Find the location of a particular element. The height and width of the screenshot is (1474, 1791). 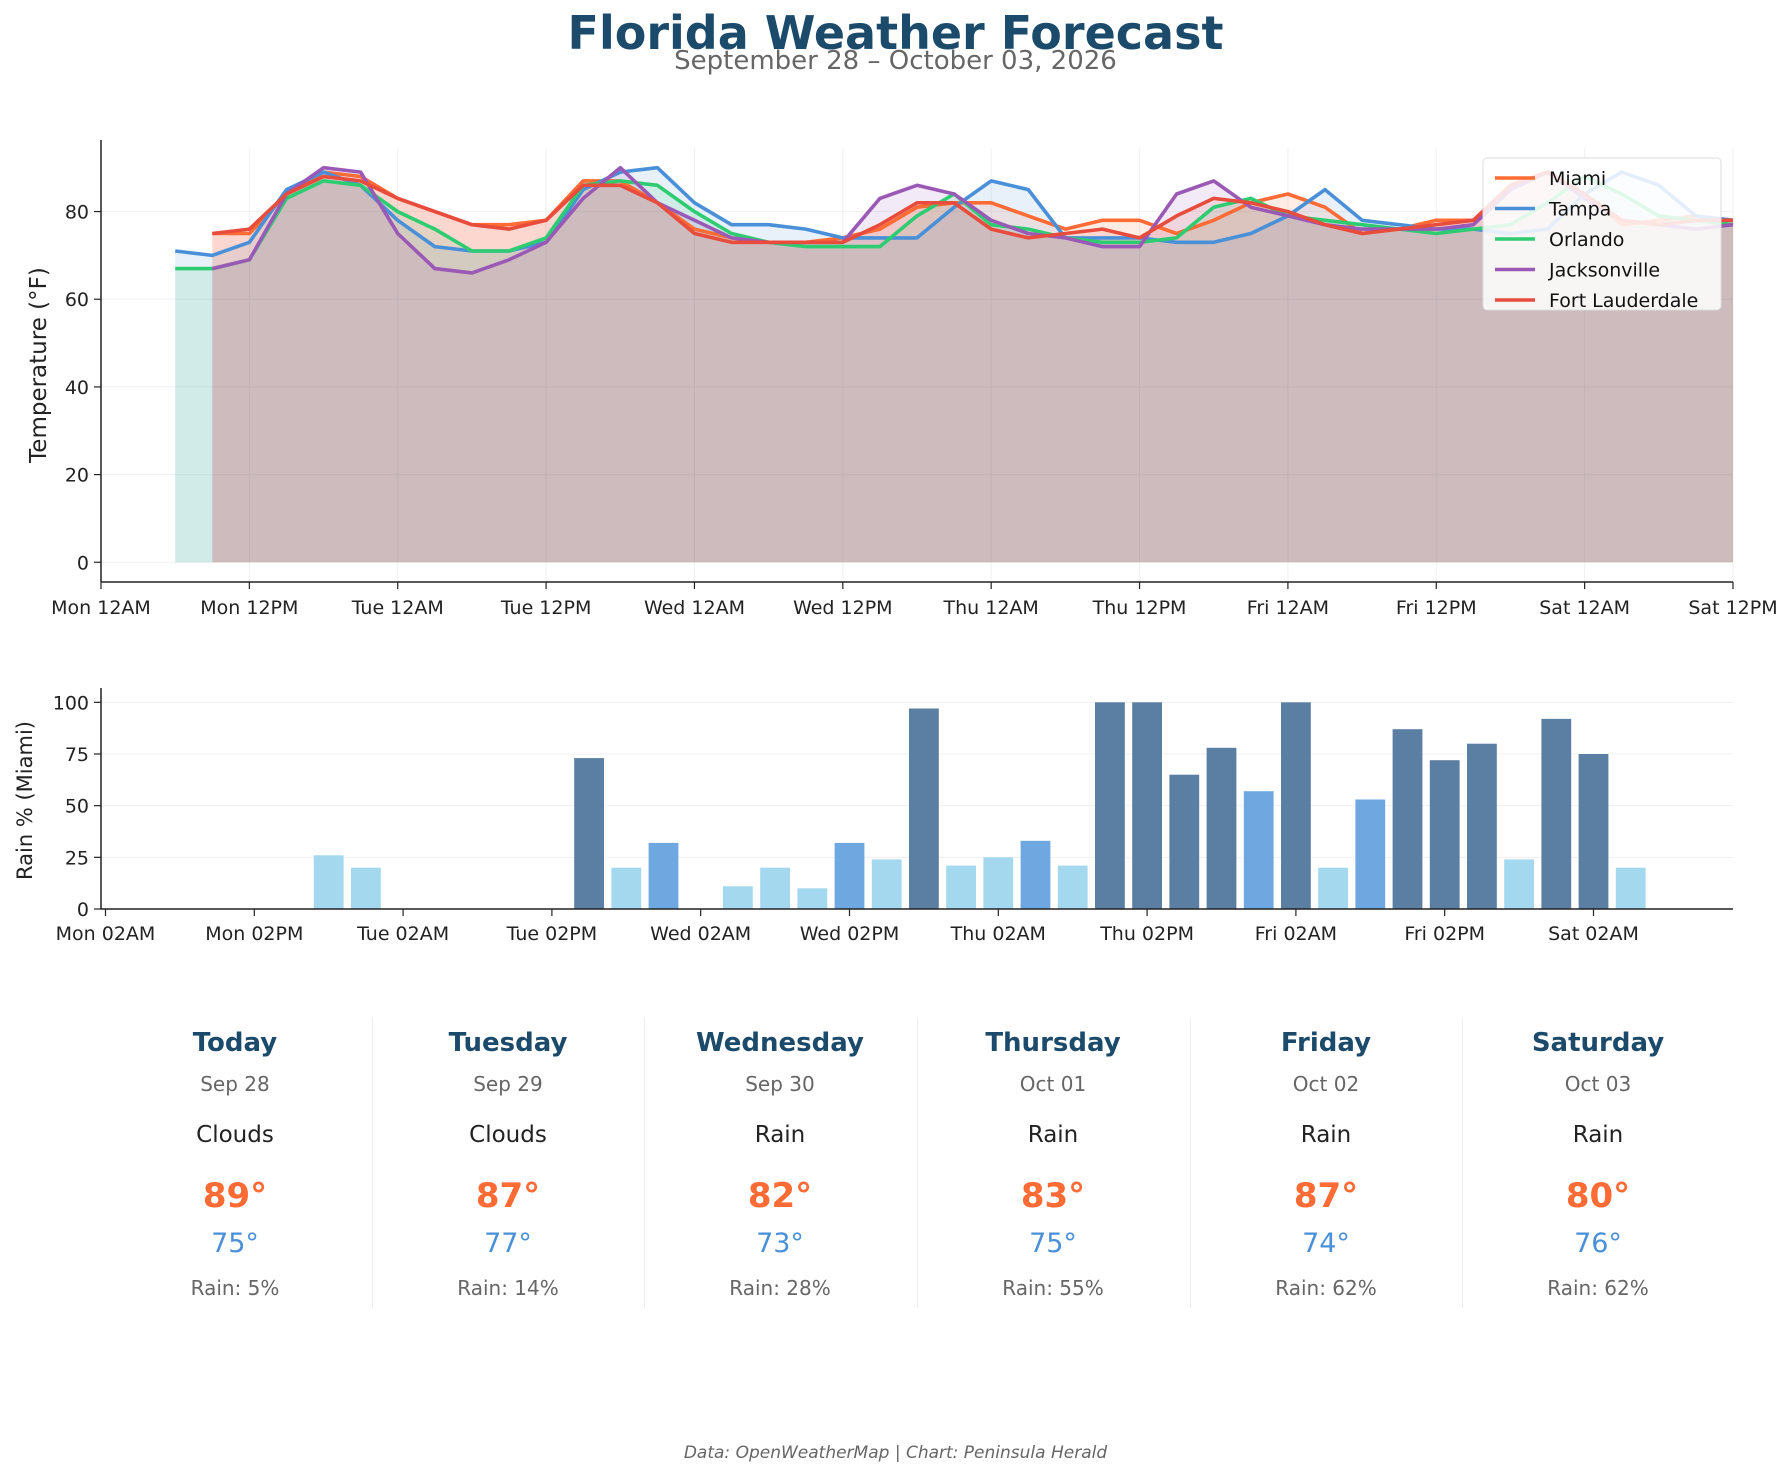

rain-x-tick-label: Mon 02PM is located at coordinates (254, 934).